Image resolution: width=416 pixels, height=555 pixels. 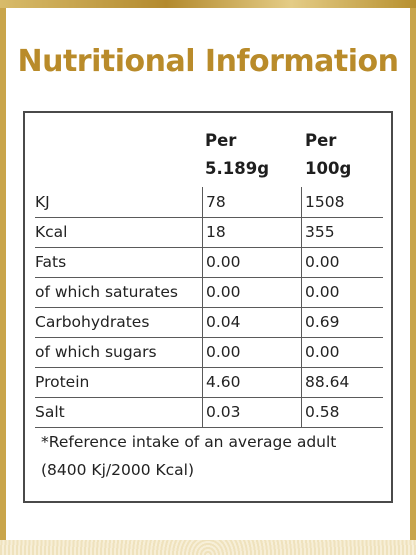 I want to click on header-per-serving-line2: 5.189g, so click(x=237, y=168).